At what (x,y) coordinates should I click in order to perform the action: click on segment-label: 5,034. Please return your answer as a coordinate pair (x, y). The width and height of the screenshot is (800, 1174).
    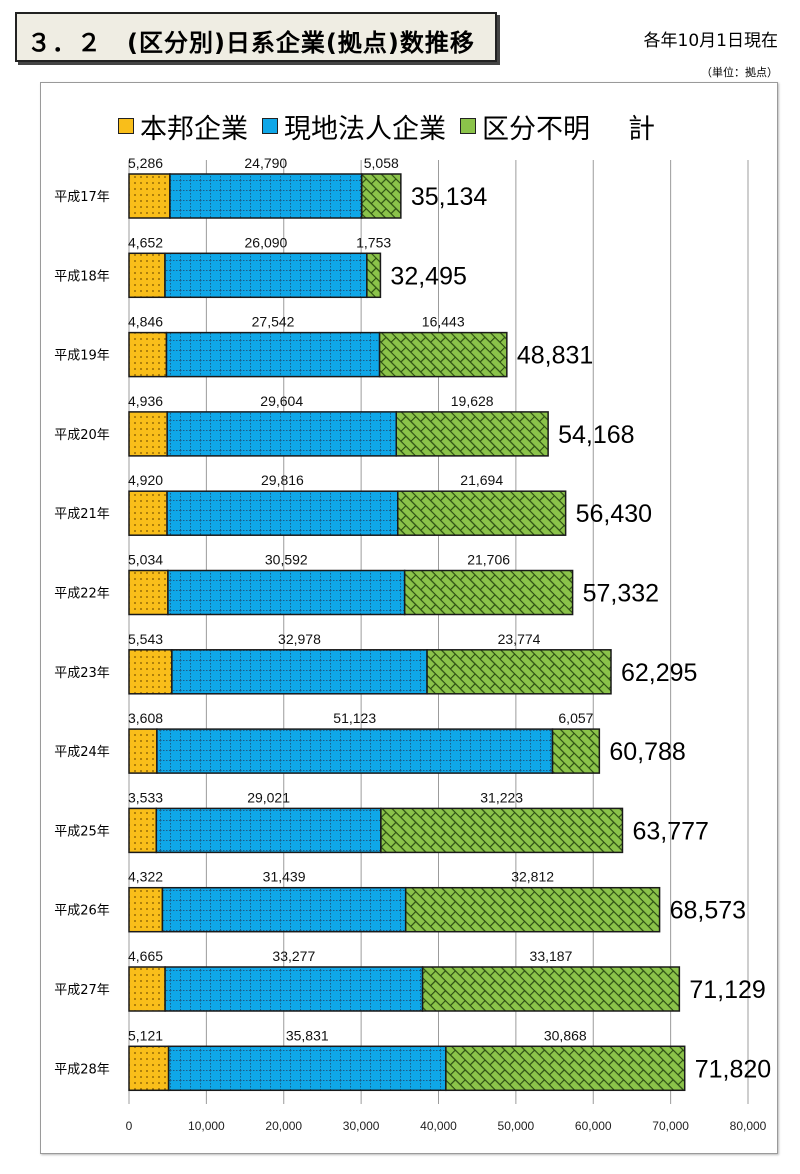
    Looking at the image, I should click on (145, 560).